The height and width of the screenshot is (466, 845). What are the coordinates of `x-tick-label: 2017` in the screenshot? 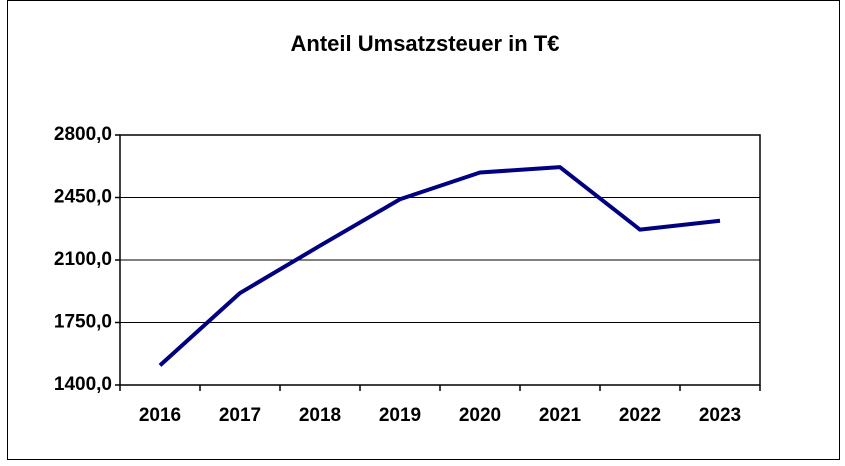 It's located at (240, 415).